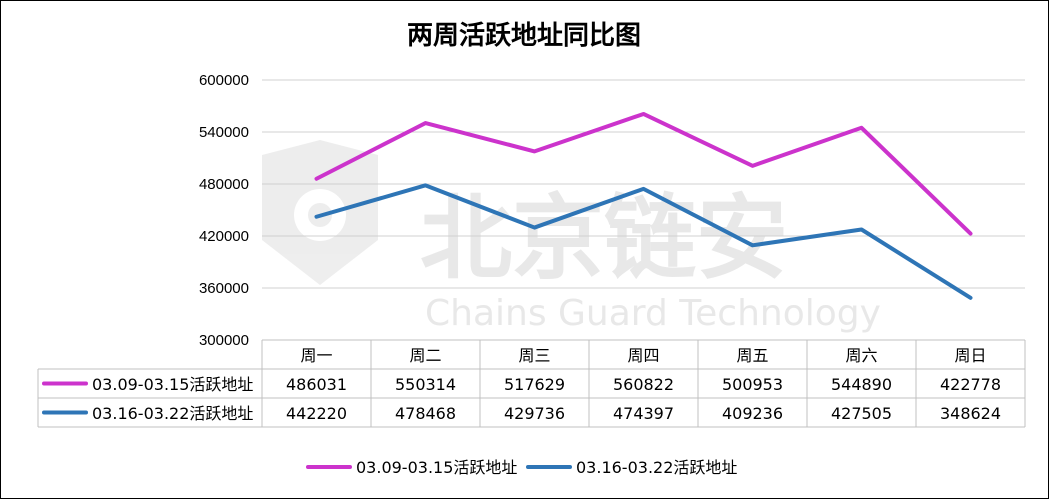 The width and height of the screenshot is (1049, 499). Describe the element at coordinates (534, 413) in the screenshot. I see `data-label: 429736` at that location.